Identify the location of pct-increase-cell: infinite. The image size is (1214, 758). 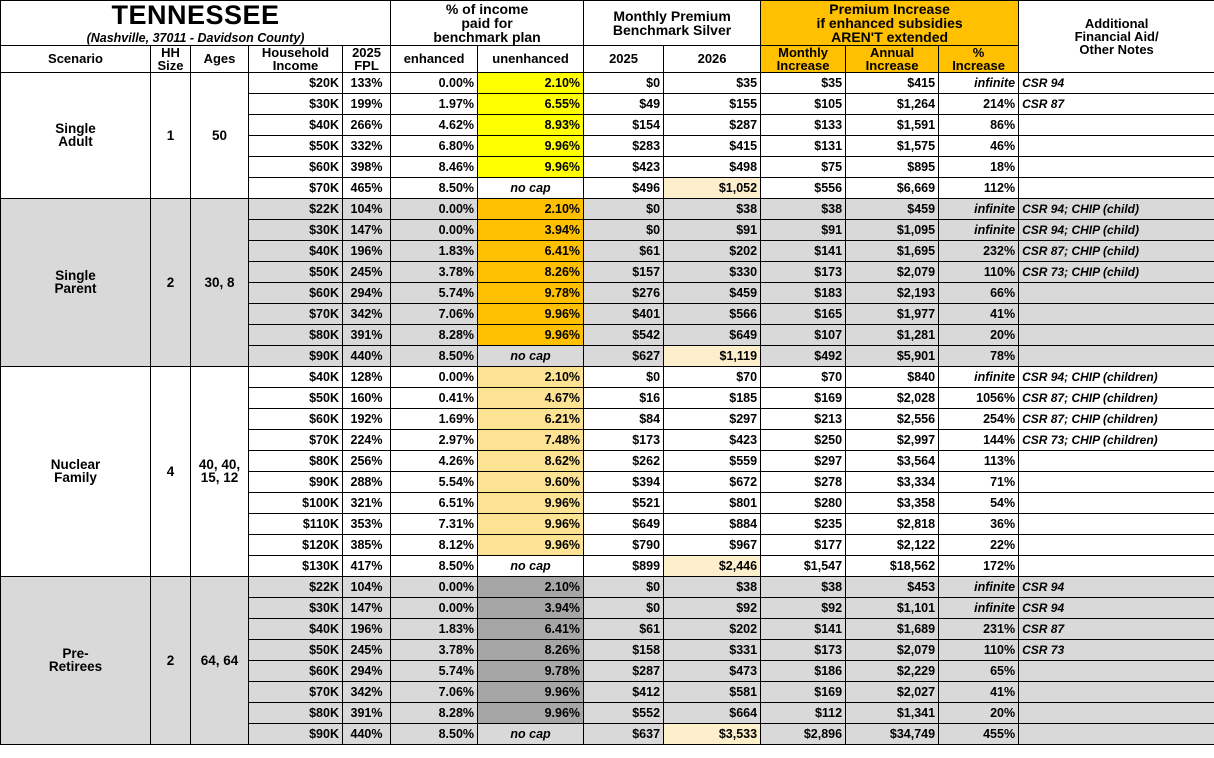
(979, 376).